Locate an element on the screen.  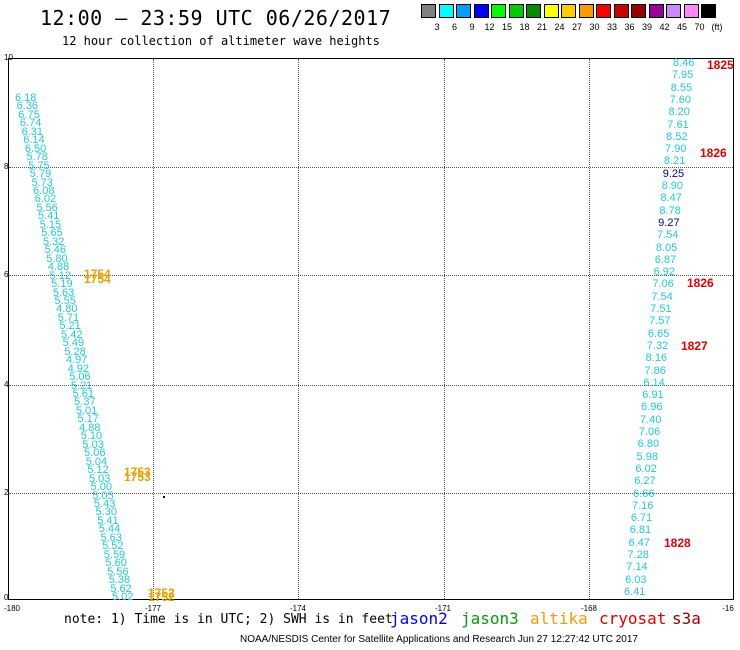
swh-label: 8.47 is located at coordinates (671, 198).